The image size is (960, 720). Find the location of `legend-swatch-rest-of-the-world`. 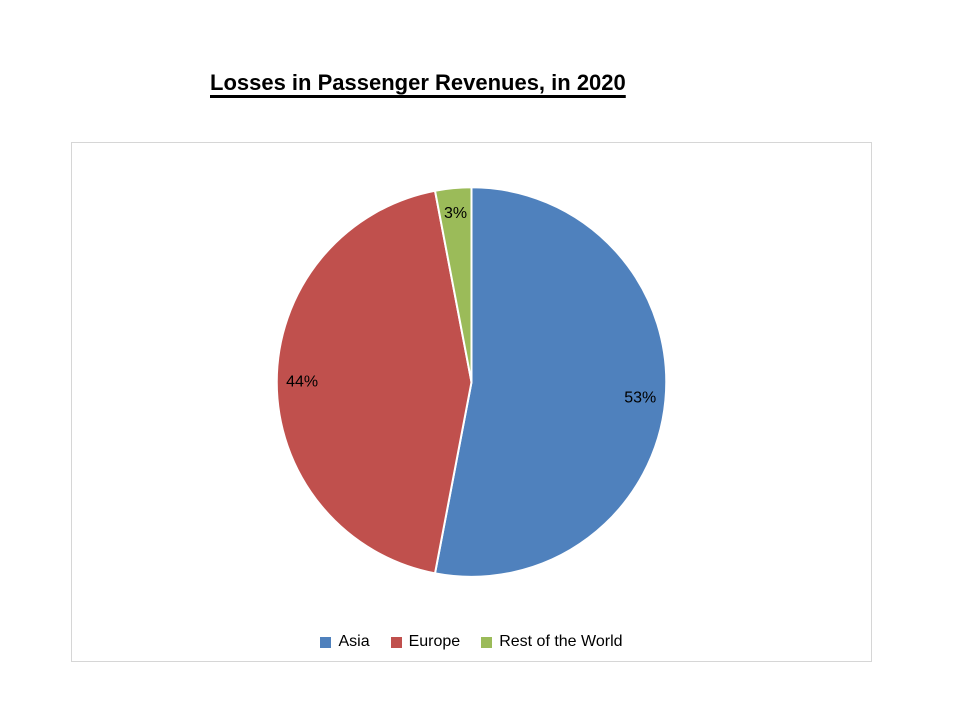

legend-swatch-rest-of-the-world is located at coordinates (487, 642).